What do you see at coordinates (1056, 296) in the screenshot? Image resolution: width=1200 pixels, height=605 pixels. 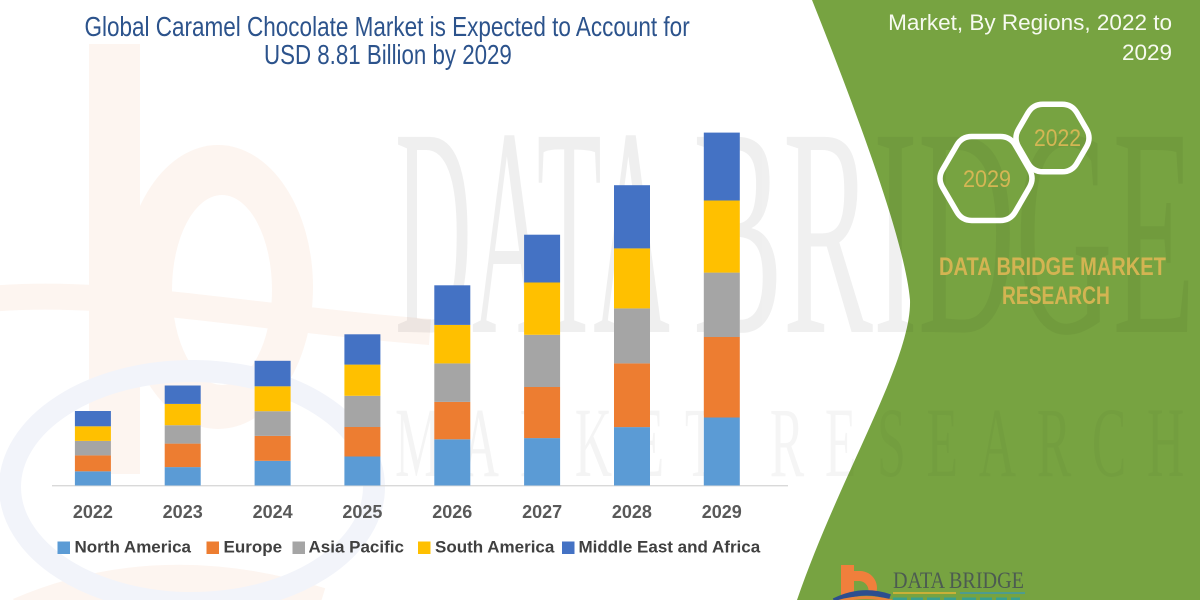 I see `svg-text: RESEARCH` at bounding box center [1056, 296].